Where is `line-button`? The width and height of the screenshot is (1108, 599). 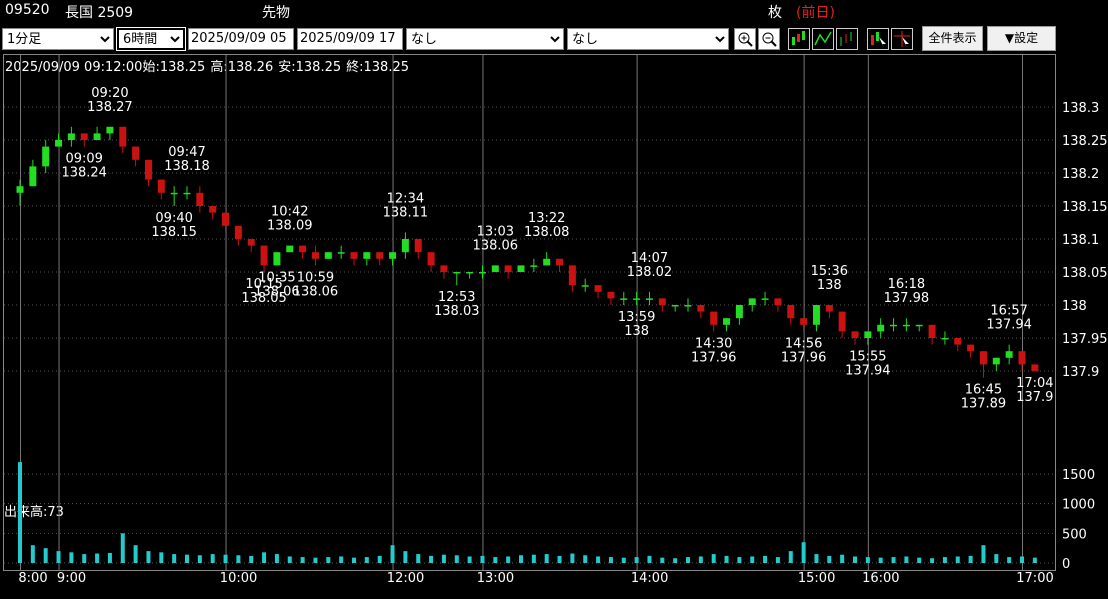 line-button is located at coordinates (823, 39).